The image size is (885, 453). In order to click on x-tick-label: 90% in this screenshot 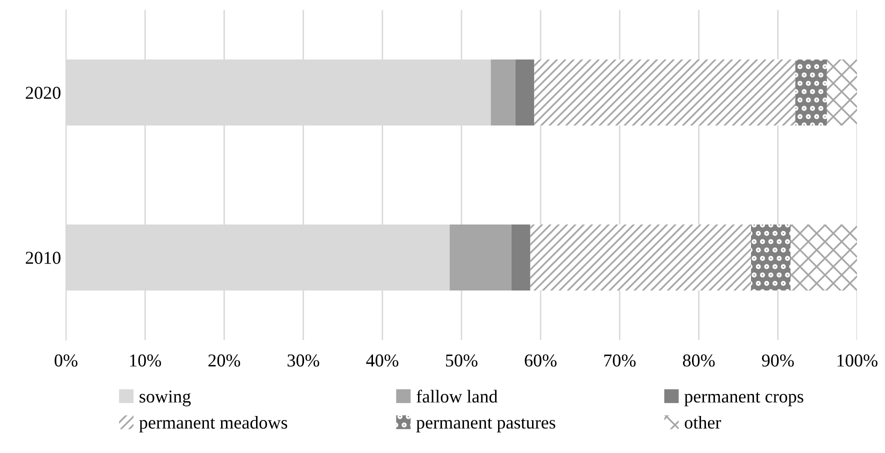, I will do `click(778, 360)`.